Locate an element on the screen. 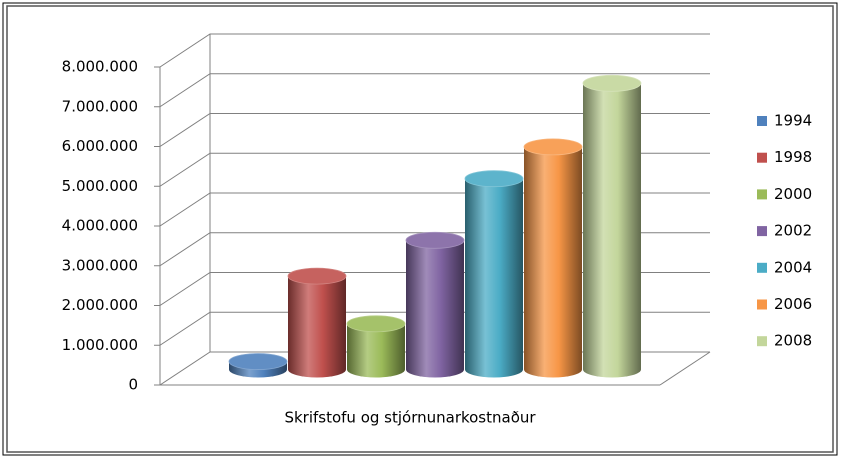 The image size is (841, 459). y-tick-label: 7.000.000 is located at coordinates (100, 106).